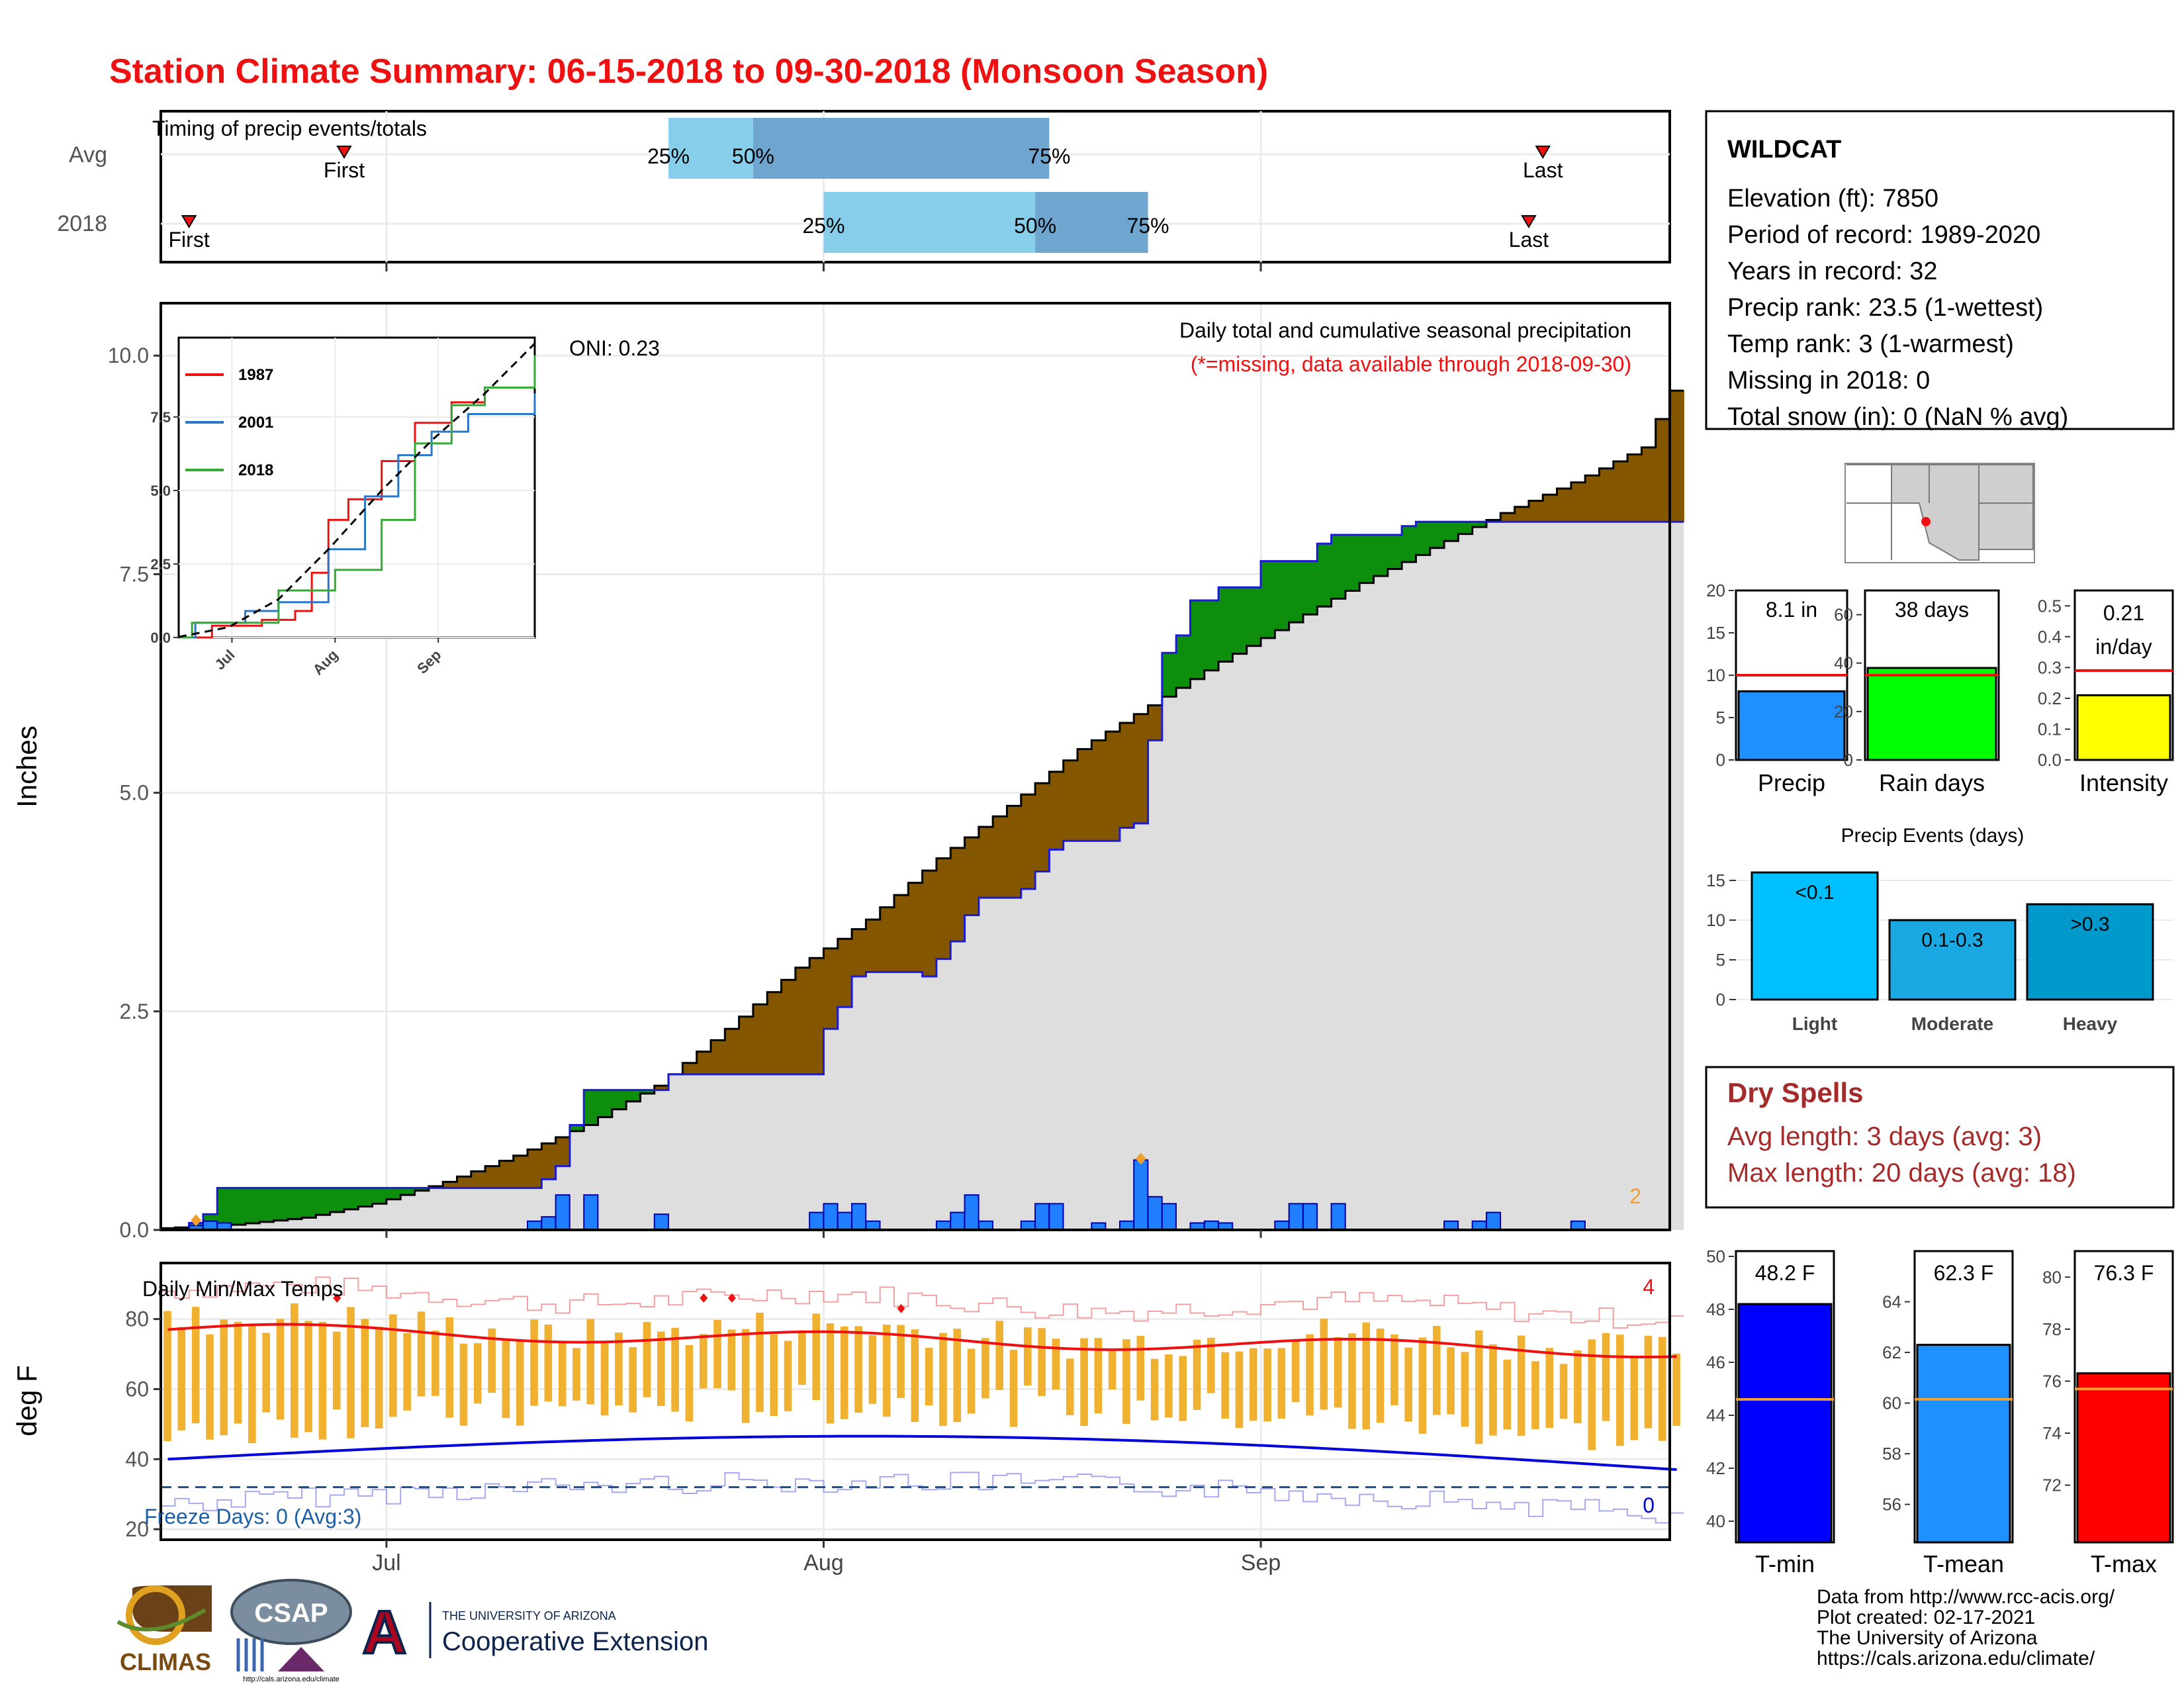 This screenshot has width=2184, height=1688. I want to click on mini-ytick-label-2-0: 0.0, so click(2050, 760).